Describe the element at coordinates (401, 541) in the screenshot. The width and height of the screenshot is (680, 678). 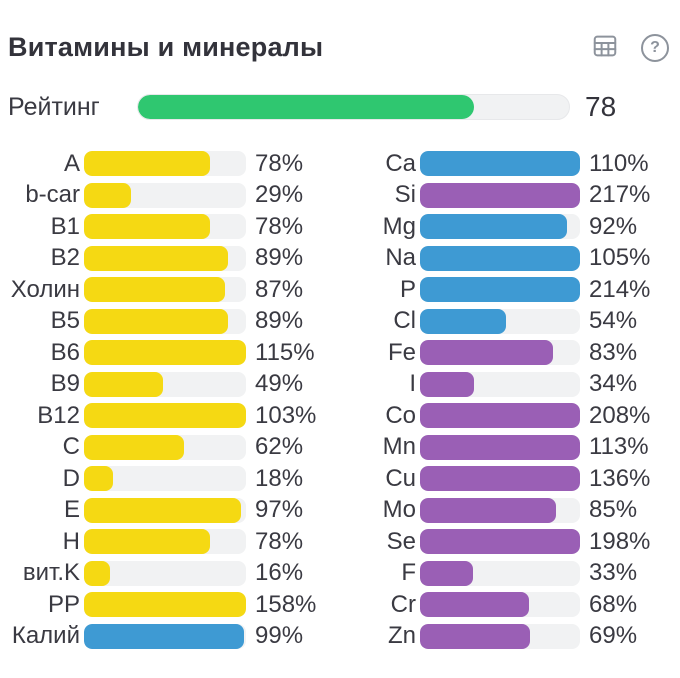
I see `nutrient-label: Se` at that location.